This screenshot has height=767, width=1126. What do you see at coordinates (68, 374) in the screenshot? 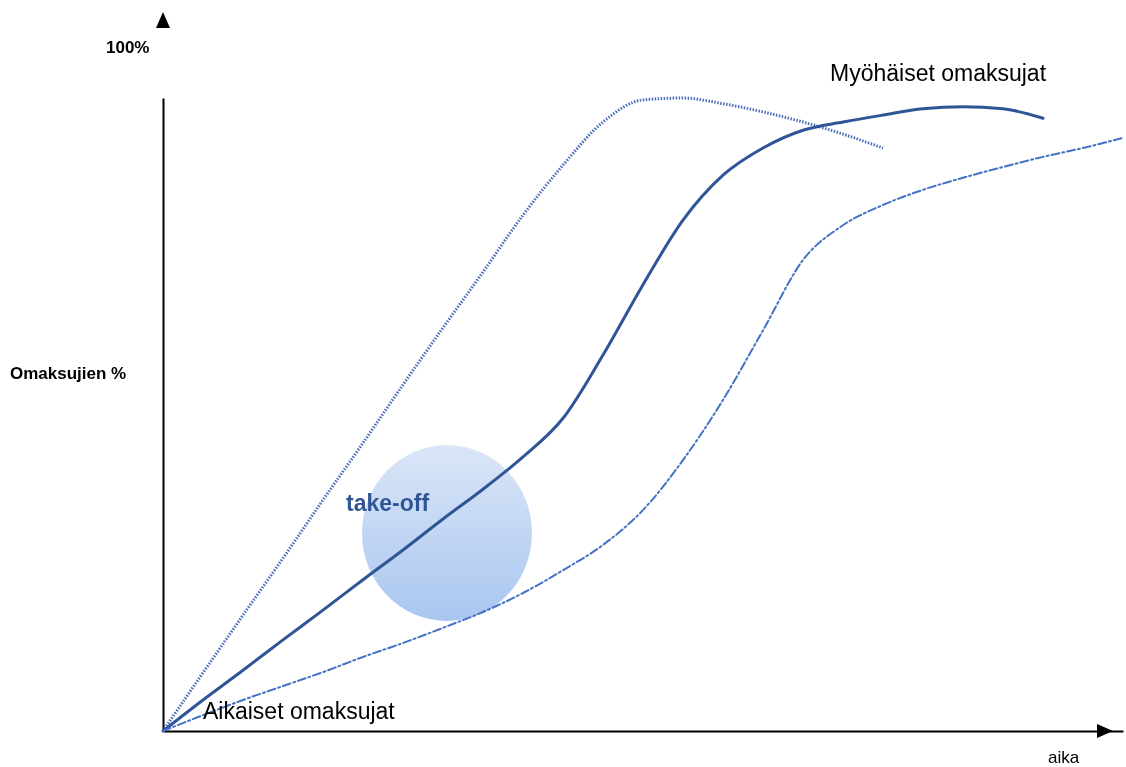
I see `y-axis-title: Omaksujien %` at bounding box center [68, 374].